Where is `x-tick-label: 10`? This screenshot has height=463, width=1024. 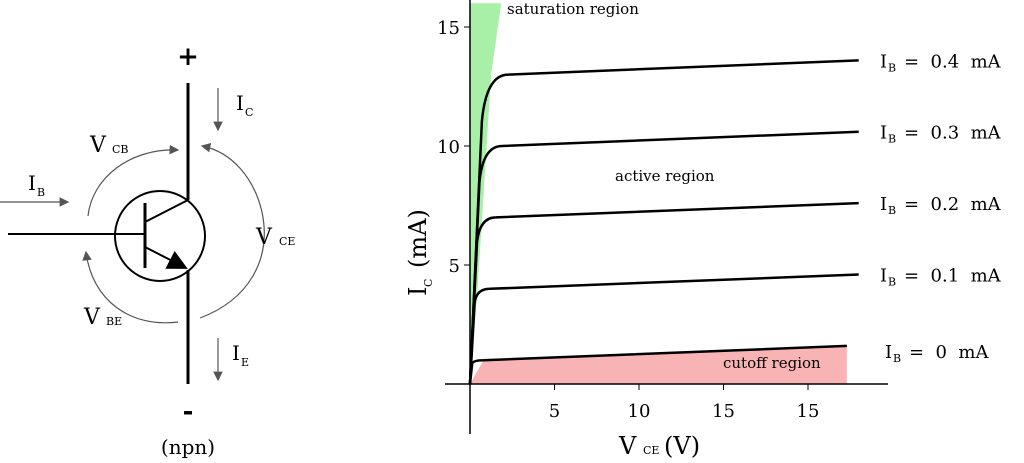 x-tick-label: 10 is located at coordinates (639, 411).